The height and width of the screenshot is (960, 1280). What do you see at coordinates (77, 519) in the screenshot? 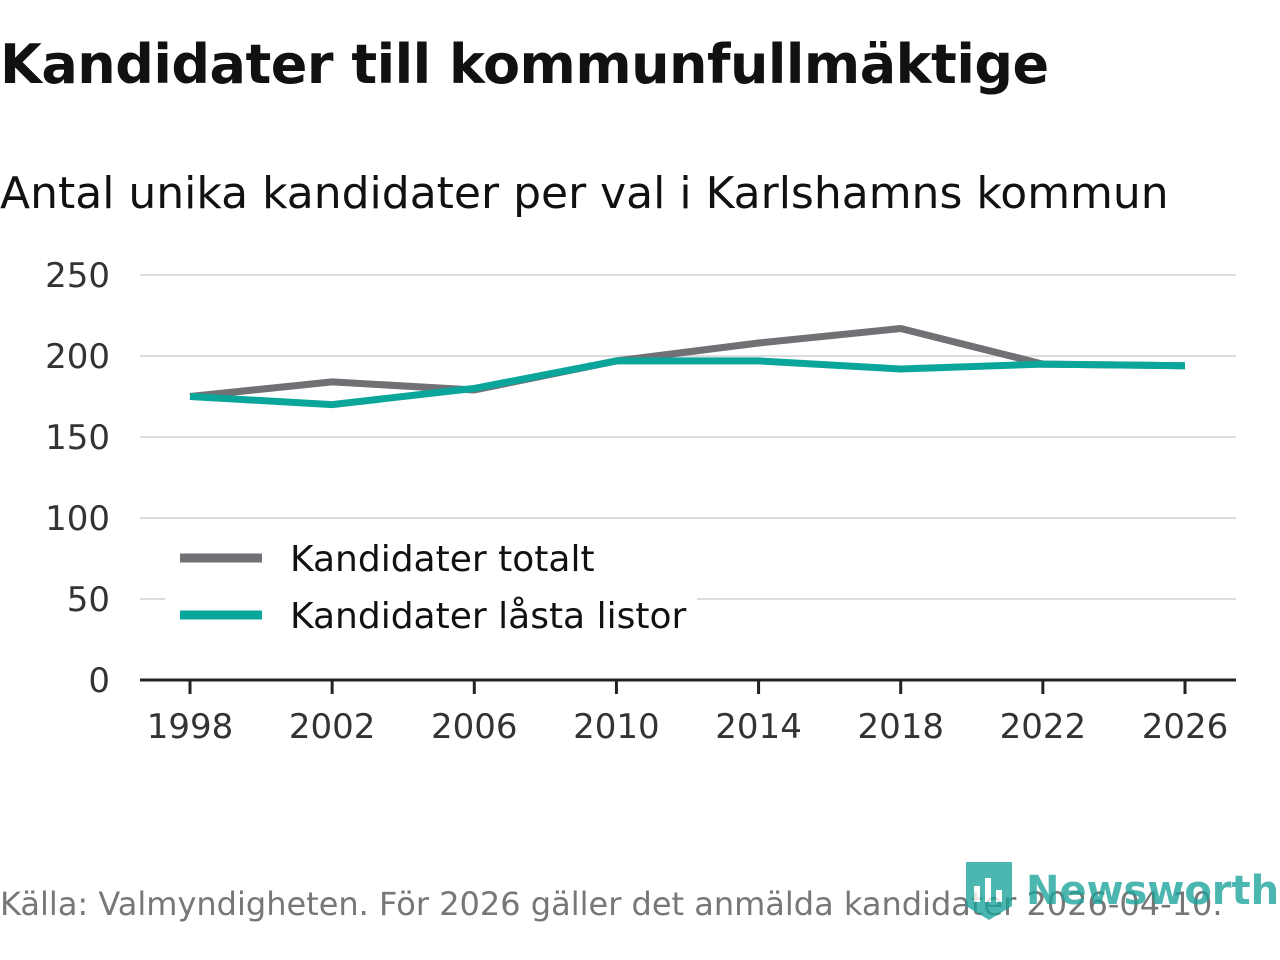
I see `y-tick-label-100: 100` at bounding box center [77, 519].